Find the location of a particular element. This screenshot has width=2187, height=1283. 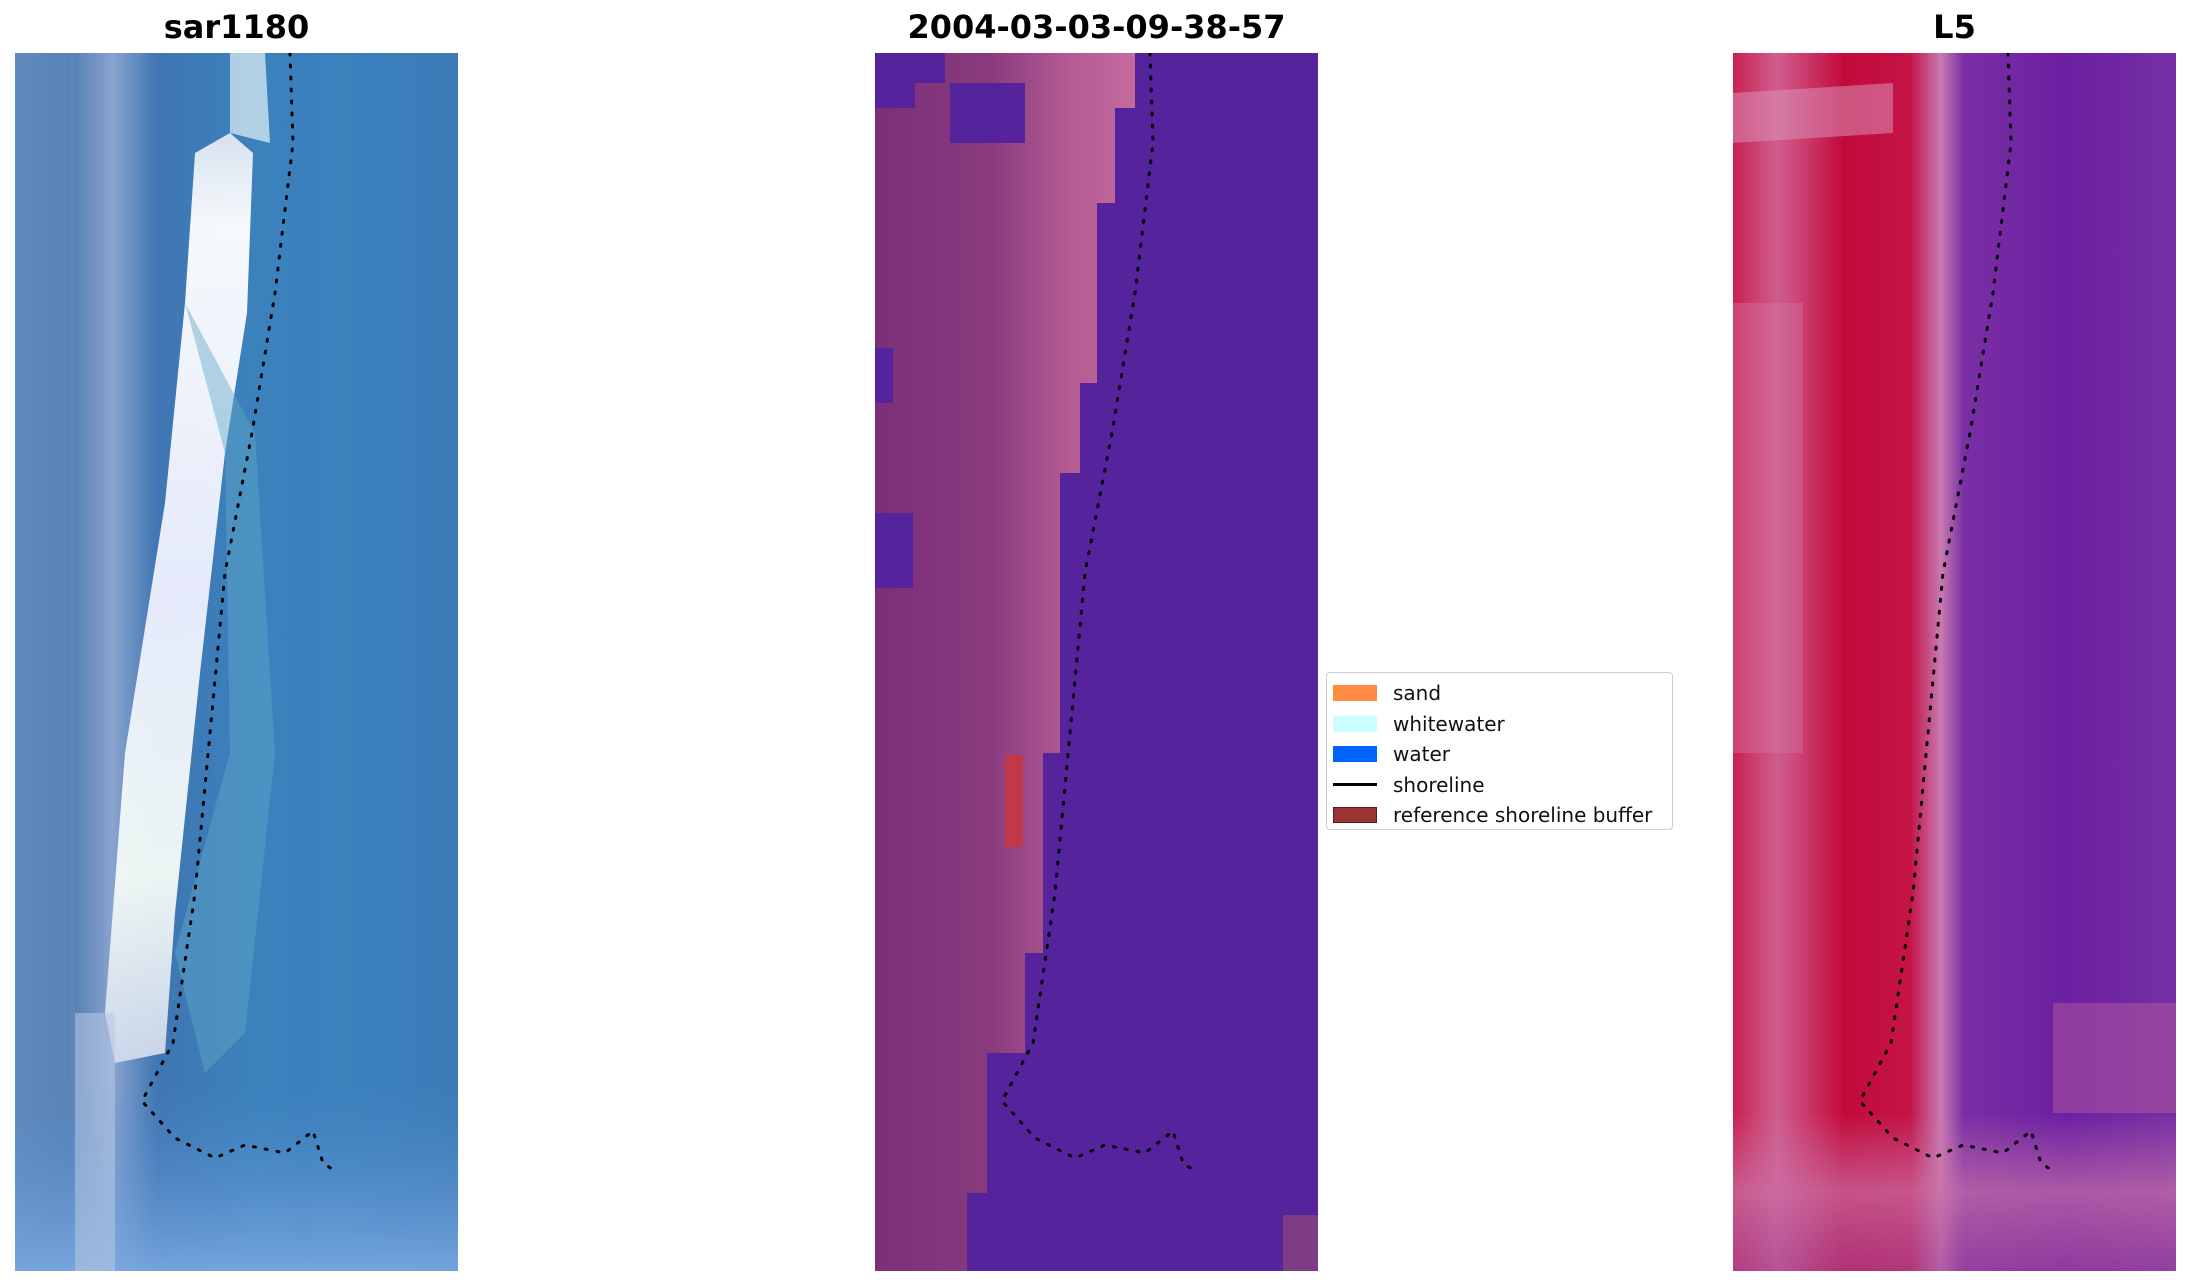

legend-item-water: water is located at coordinates (1499, 754).